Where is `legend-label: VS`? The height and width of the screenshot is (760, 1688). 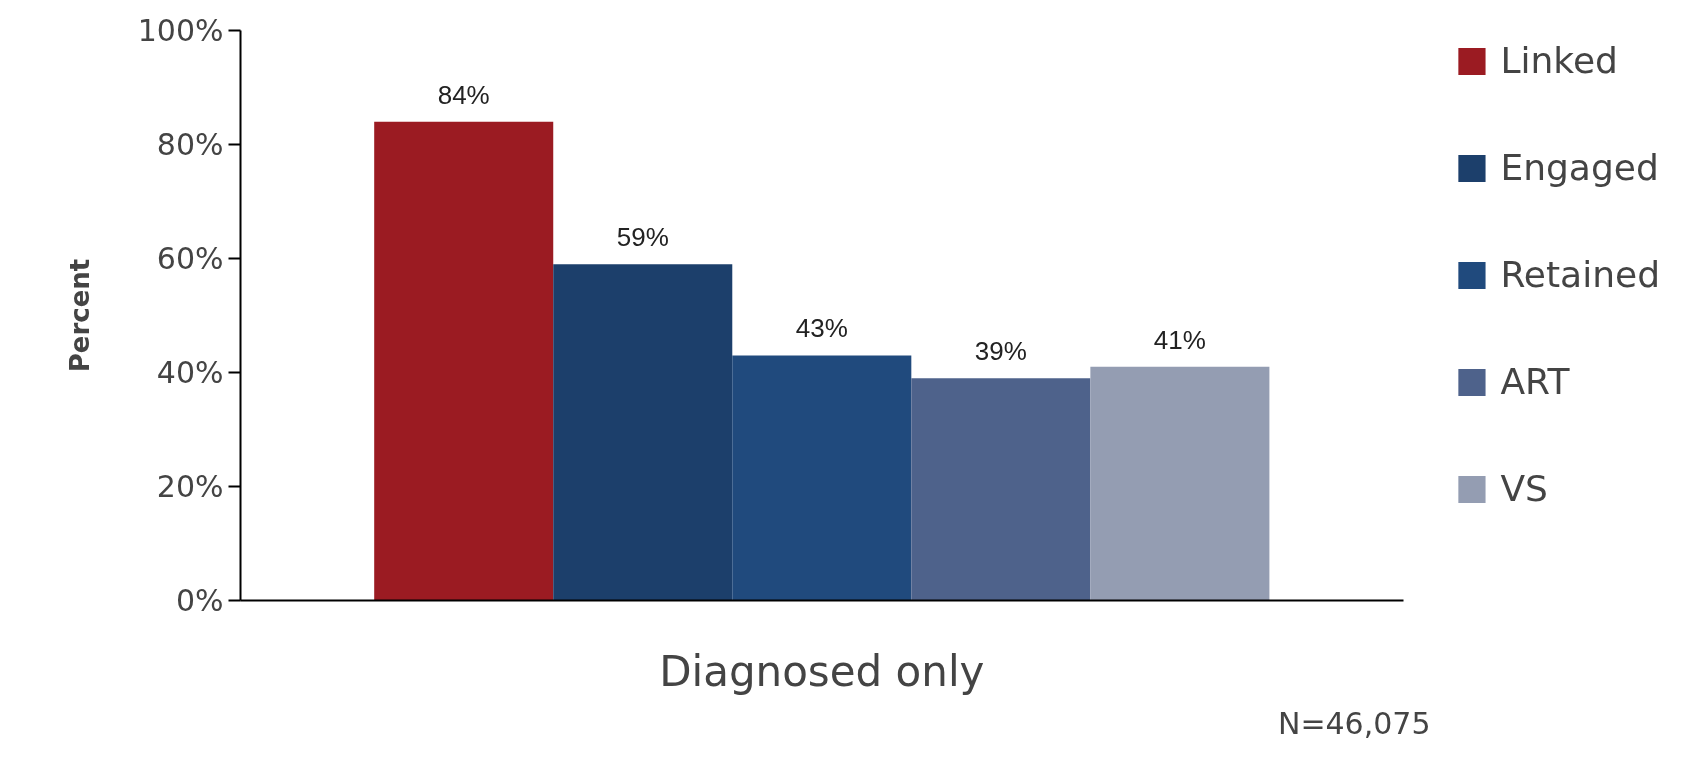
legend-label: VS is located at coordinates (1524, 488).